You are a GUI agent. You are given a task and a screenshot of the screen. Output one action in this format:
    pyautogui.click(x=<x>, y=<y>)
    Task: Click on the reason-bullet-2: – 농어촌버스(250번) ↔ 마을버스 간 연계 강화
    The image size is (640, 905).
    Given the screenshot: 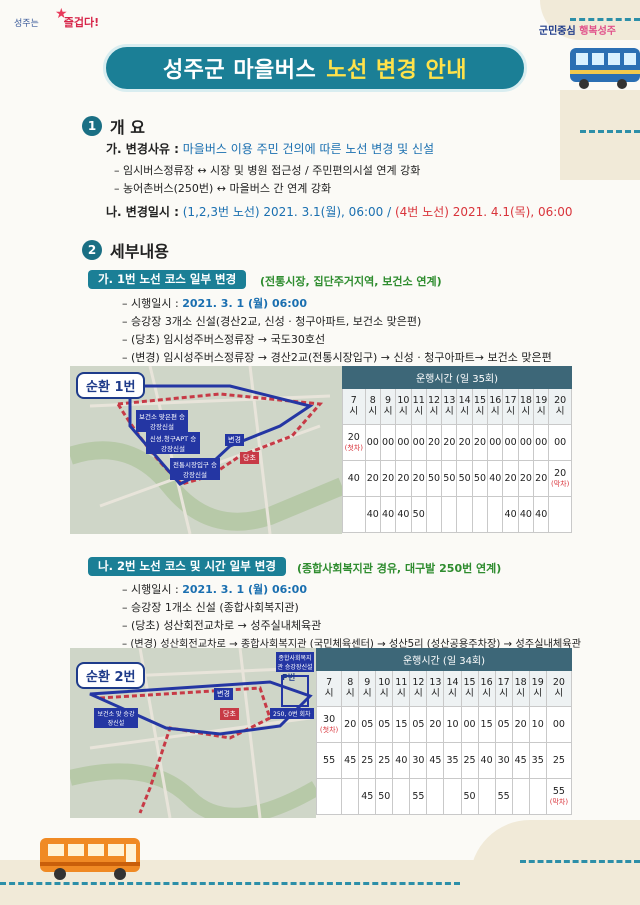 What is the action you would take?
    pyautogui.click(x=223, y=188)
    